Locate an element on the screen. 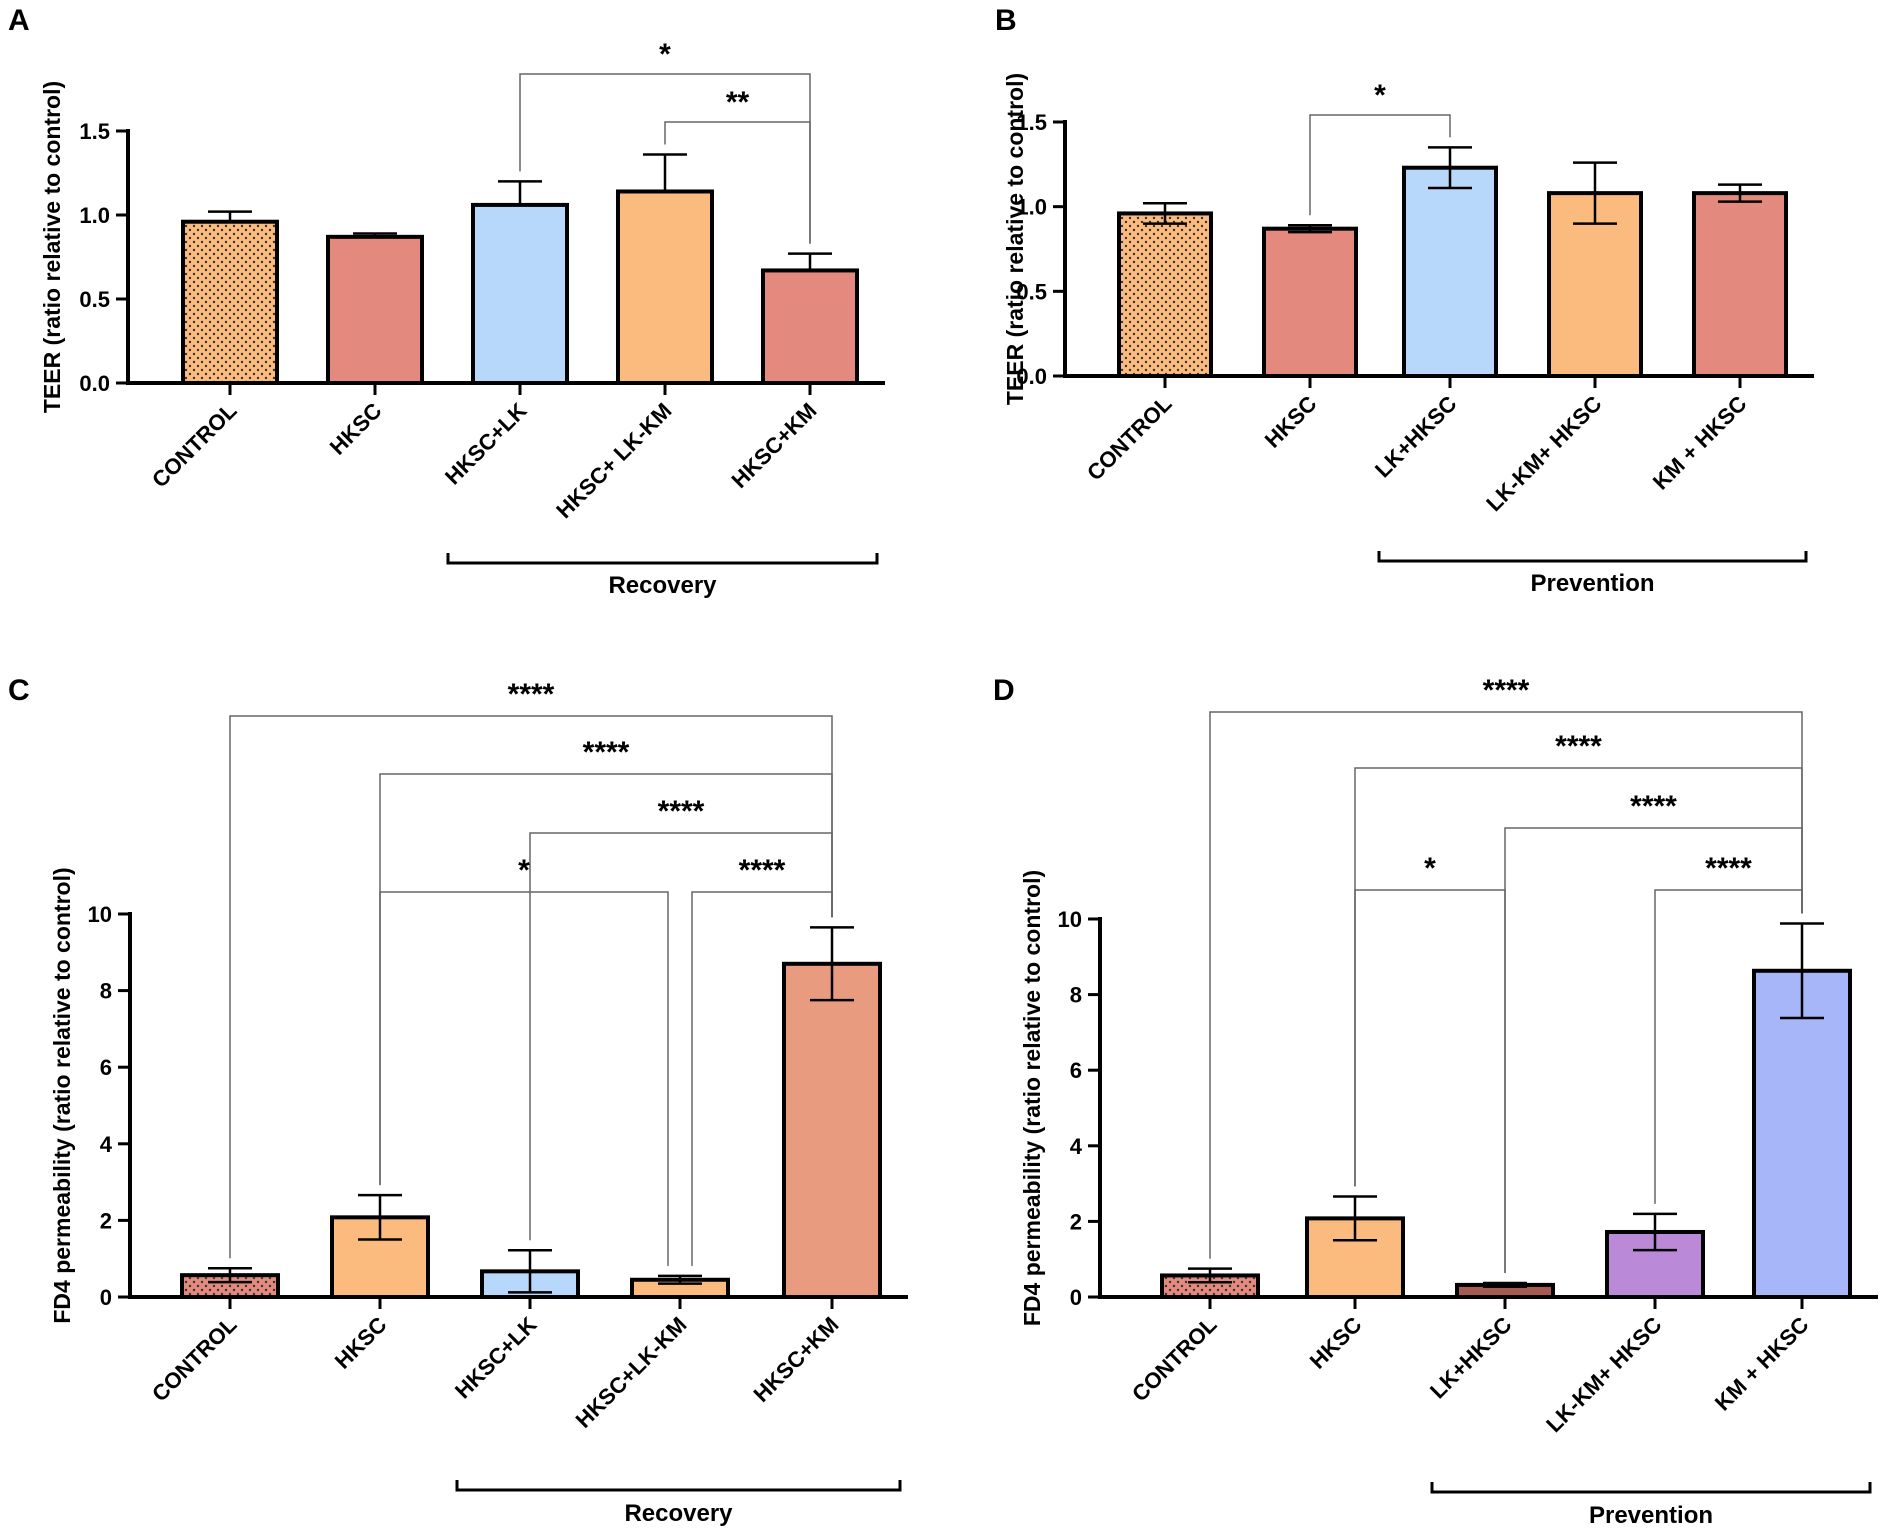 This screenshot has height=1531, width=1902. bar-hksc-lk-km is located at coordinates (665, 287).